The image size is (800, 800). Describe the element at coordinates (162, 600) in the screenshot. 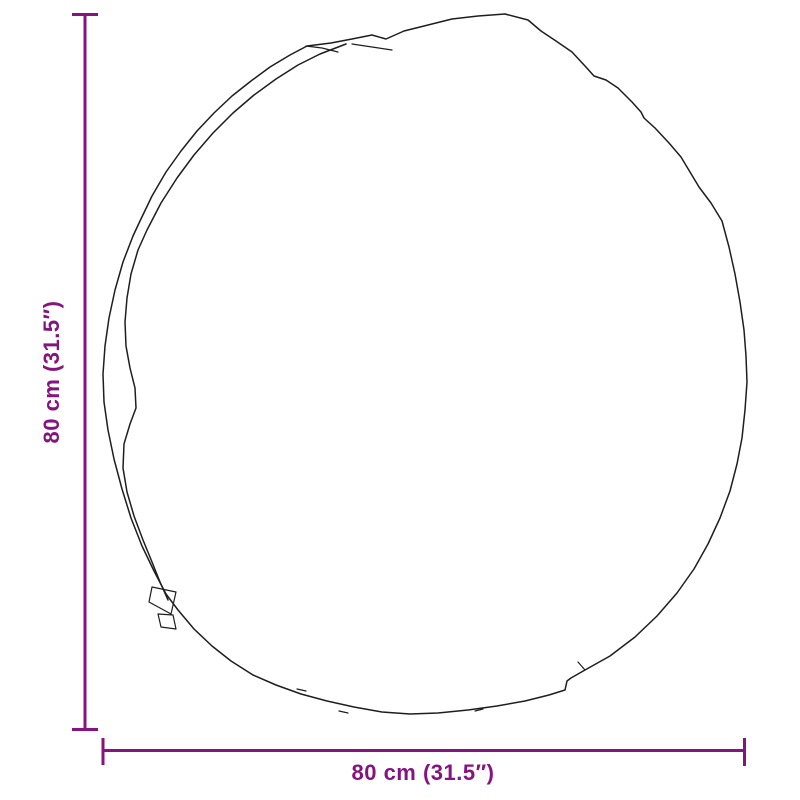

I see `rug-edge-notch-upper` at that location.